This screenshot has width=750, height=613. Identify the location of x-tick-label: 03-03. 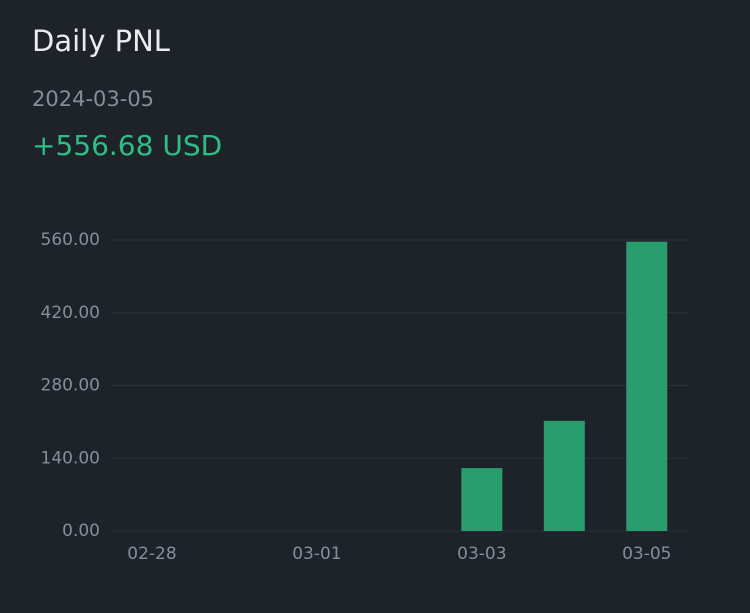
(481, 554).